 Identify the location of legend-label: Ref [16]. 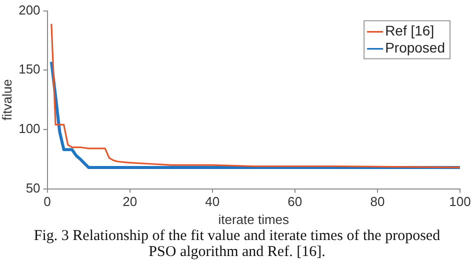
(409, 30).